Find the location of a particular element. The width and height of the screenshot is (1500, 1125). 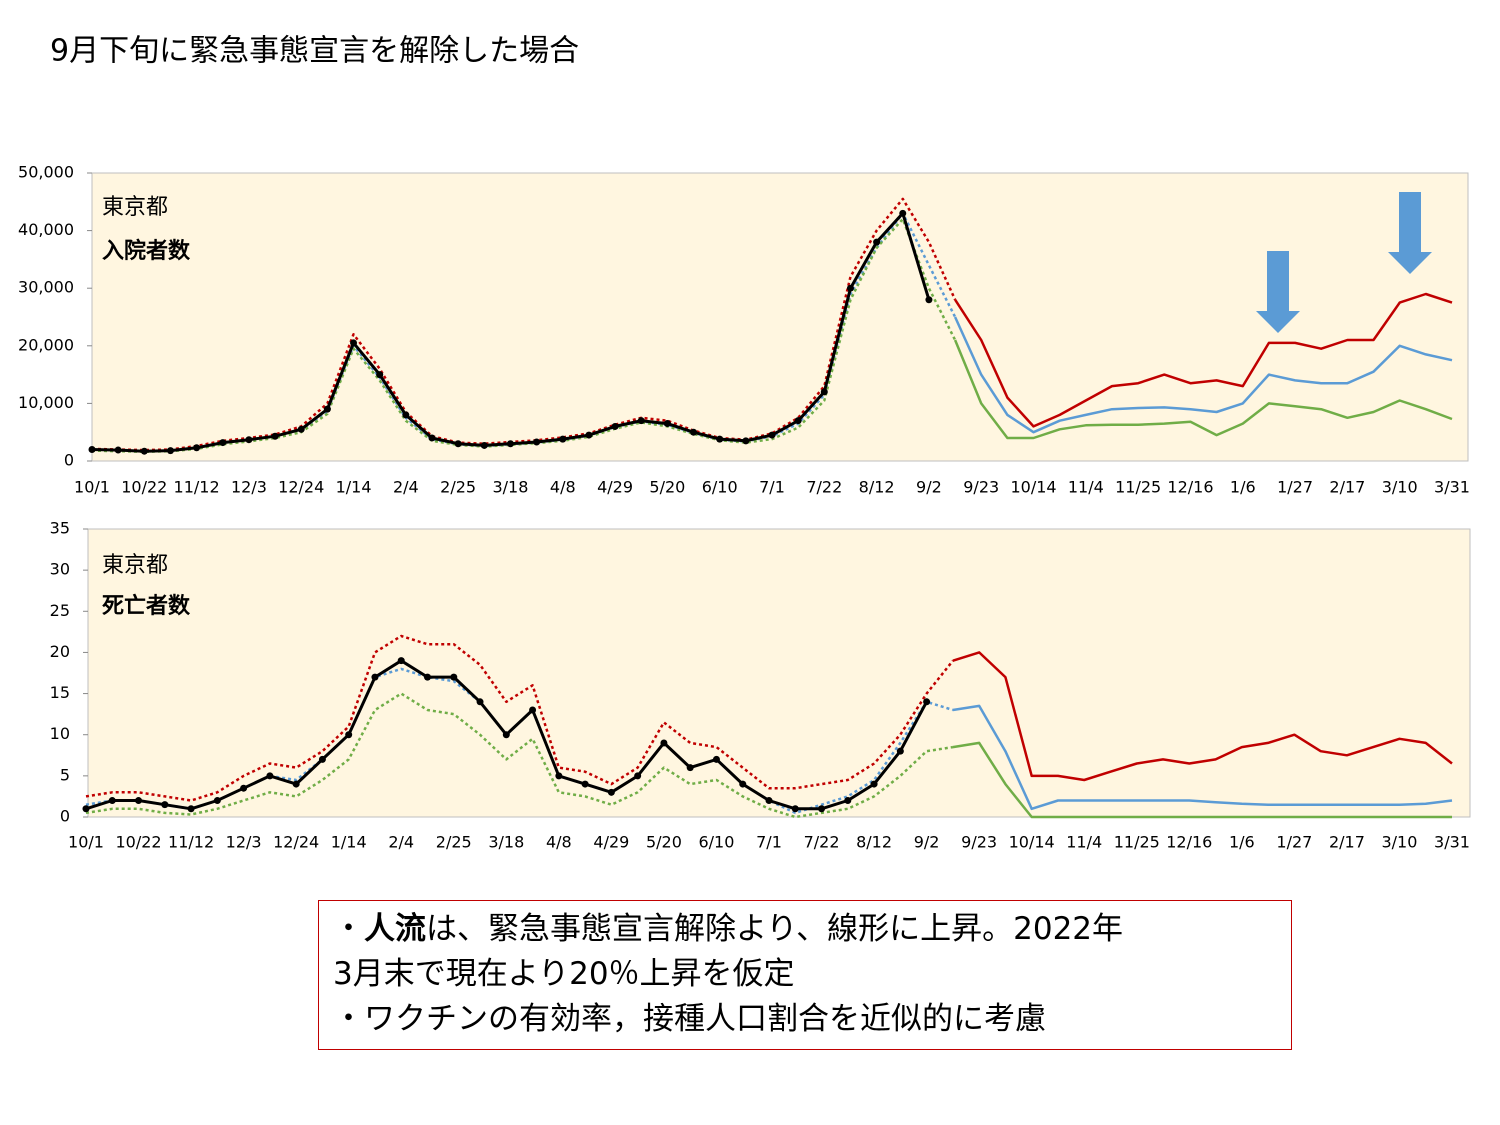

y-tick-label: 50,000 is located at coordinates (46, 172).